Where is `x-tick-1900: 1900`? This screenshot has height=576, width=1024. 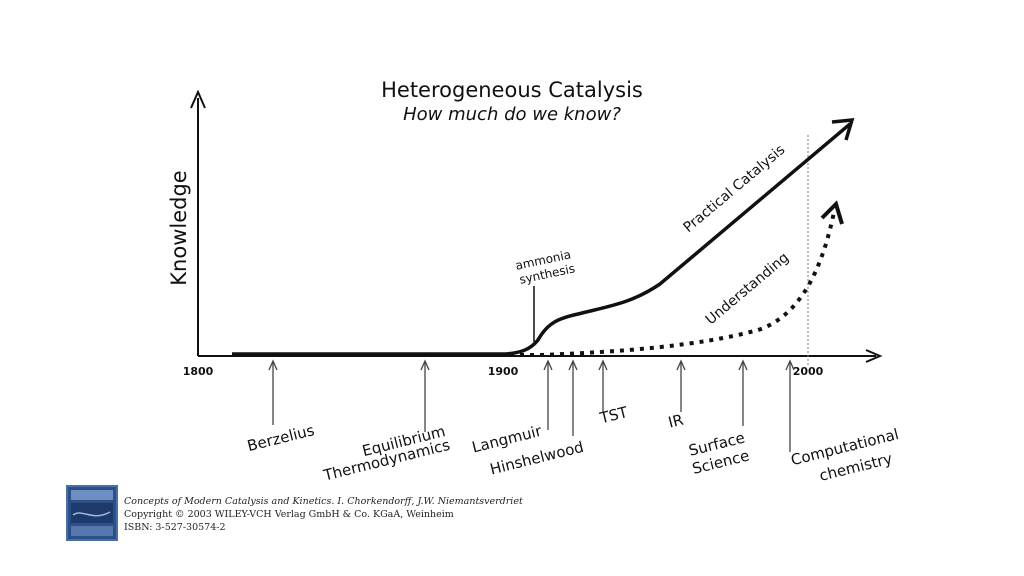
x-tick-1900: 1900 is located at coordinates (503, 371).